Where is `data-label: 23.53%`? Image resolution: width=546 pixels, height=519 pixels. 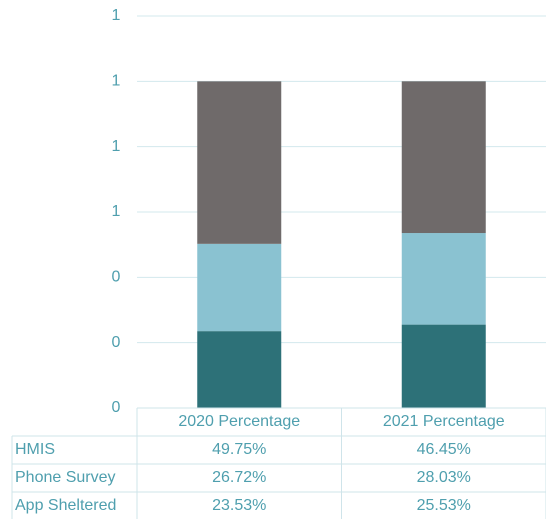
data-label: 23.53% is located at coordinates (239, 505).